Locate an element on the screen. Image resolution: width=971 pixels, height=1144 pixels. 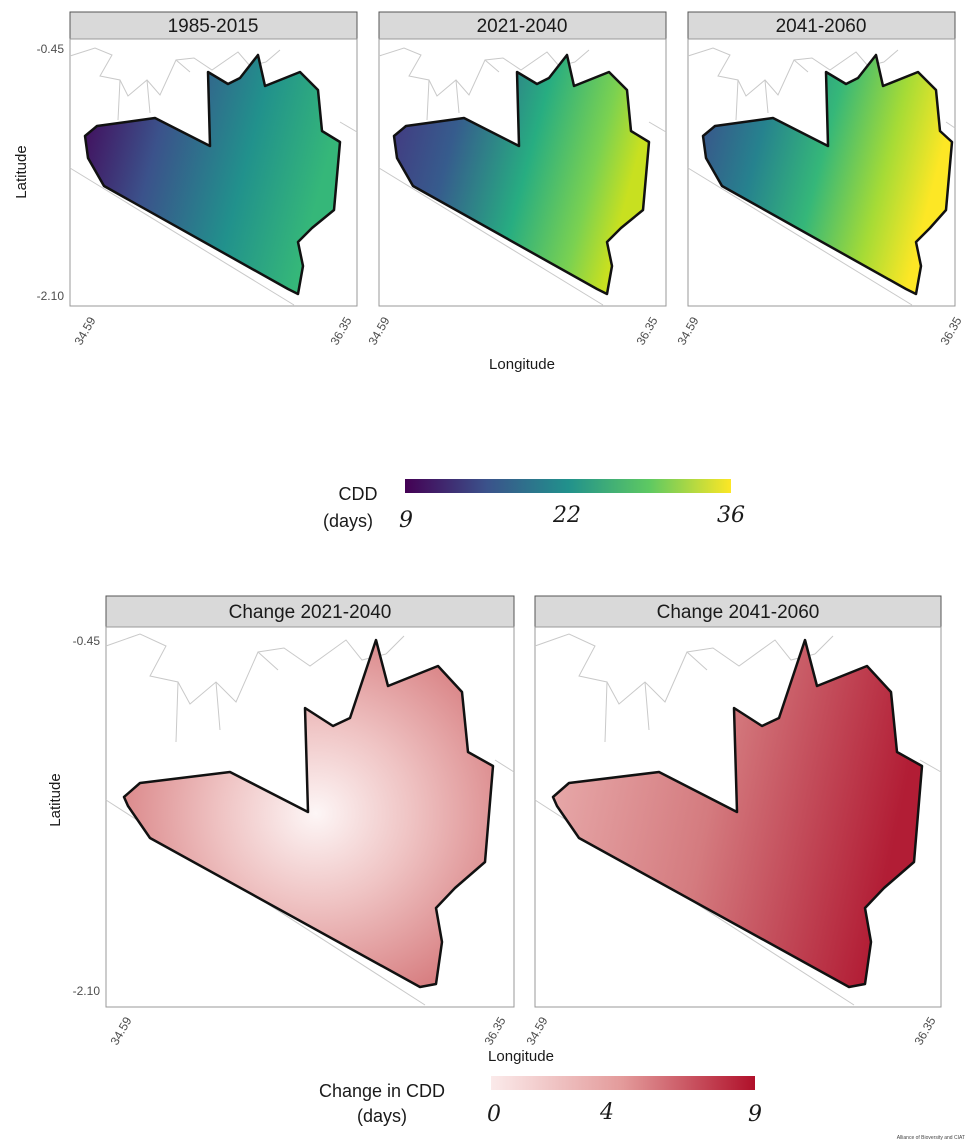
legend-cdd: CDD (days) 9 22 36 is located at coordinates (534, 506).